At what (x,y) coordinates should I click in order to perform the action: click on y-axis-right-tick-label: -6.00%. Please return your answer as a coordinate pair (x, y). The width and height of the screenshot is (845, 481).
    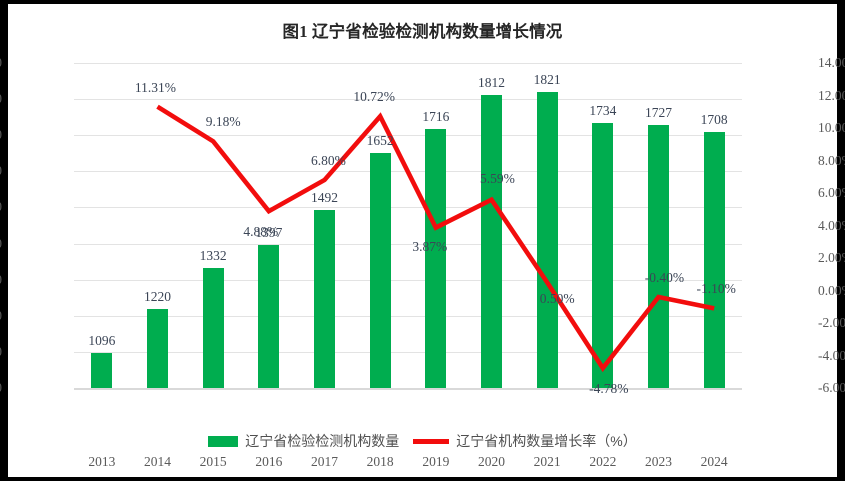
    Looking at the image, I should click on (831, 387).